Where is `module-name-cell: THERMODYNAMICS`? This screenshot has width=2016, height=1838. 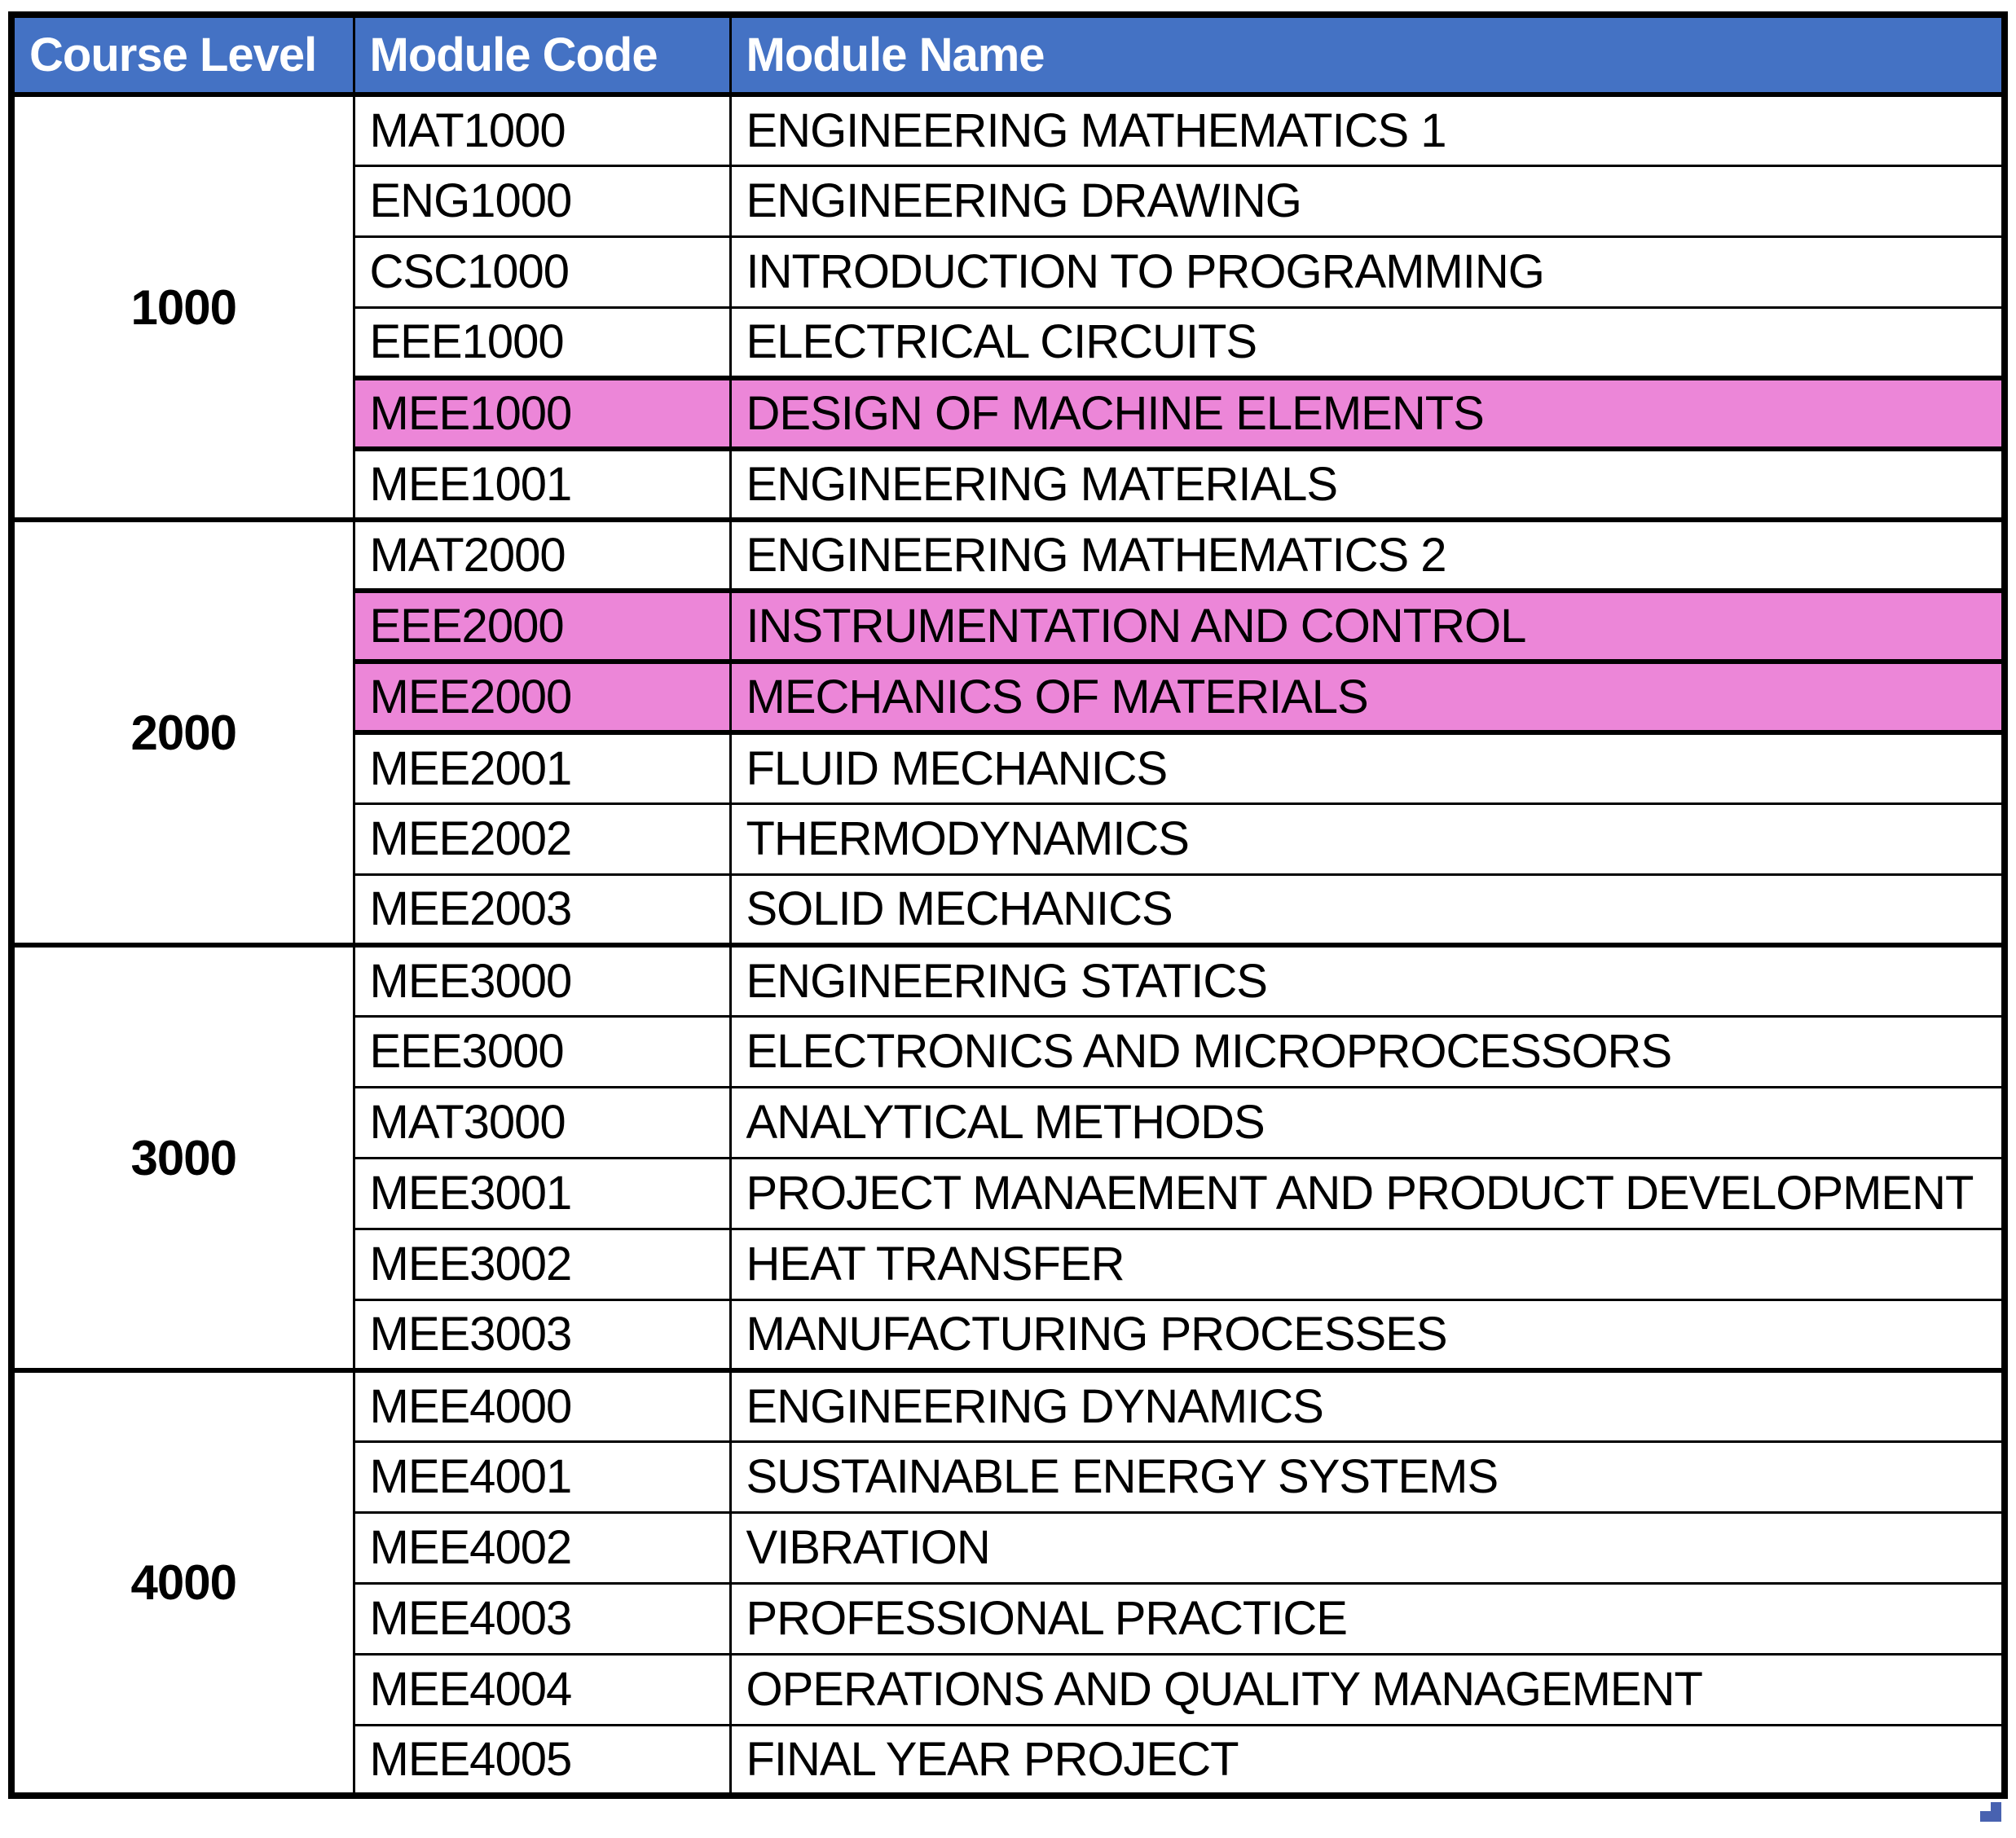
module-name-cell: THERMODYNAMICS is located at coordinates (1367, 839).